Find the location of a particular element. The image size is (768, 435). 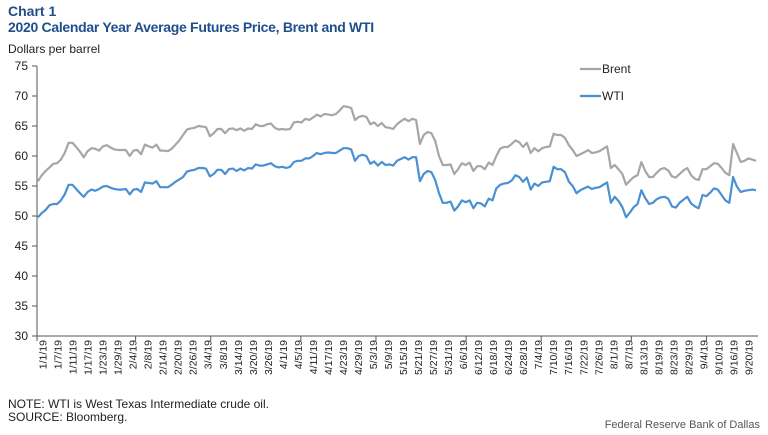

x-tick-label: 5/15/19 is located at coordinates (404, 357).